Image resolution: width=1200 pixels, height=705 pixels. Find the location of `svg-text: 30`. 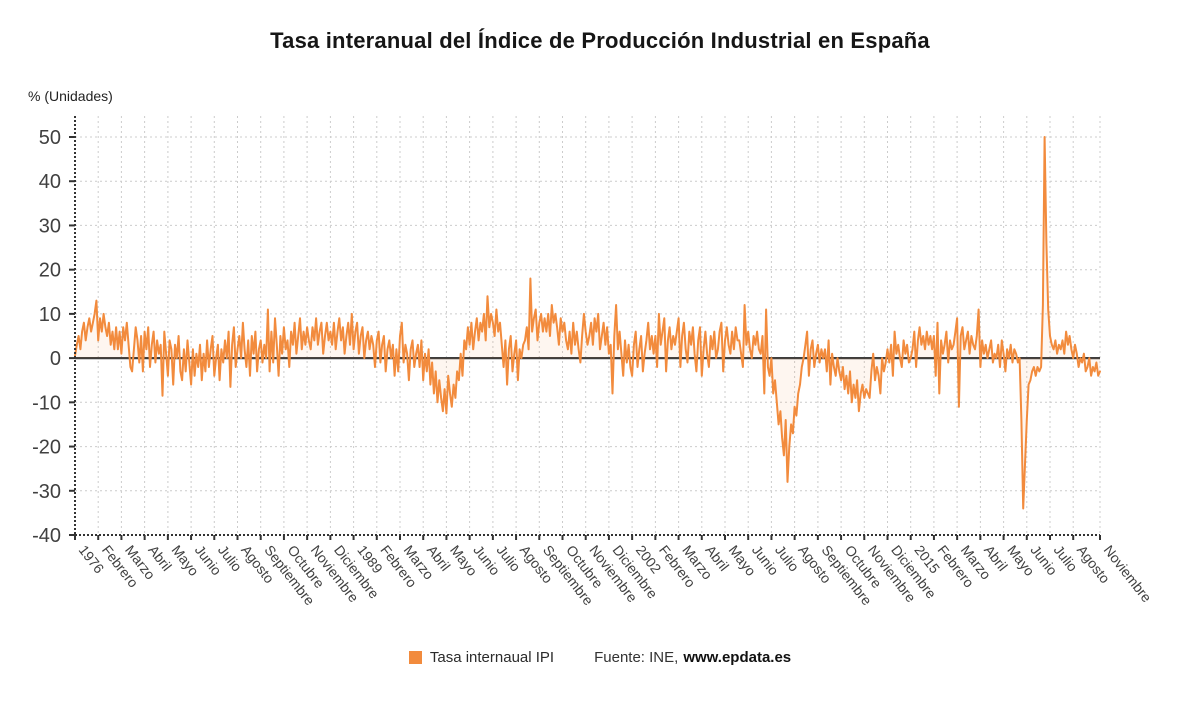

svg-text: 30 is located at coordinates (50, 226).